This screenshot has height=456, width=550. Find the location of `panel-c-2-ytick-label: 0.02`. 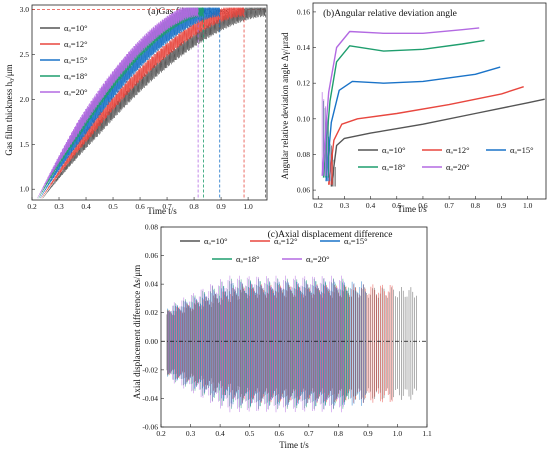

panel-c-2-ytick-label: 0.02 is located at coordinates (151, 312).